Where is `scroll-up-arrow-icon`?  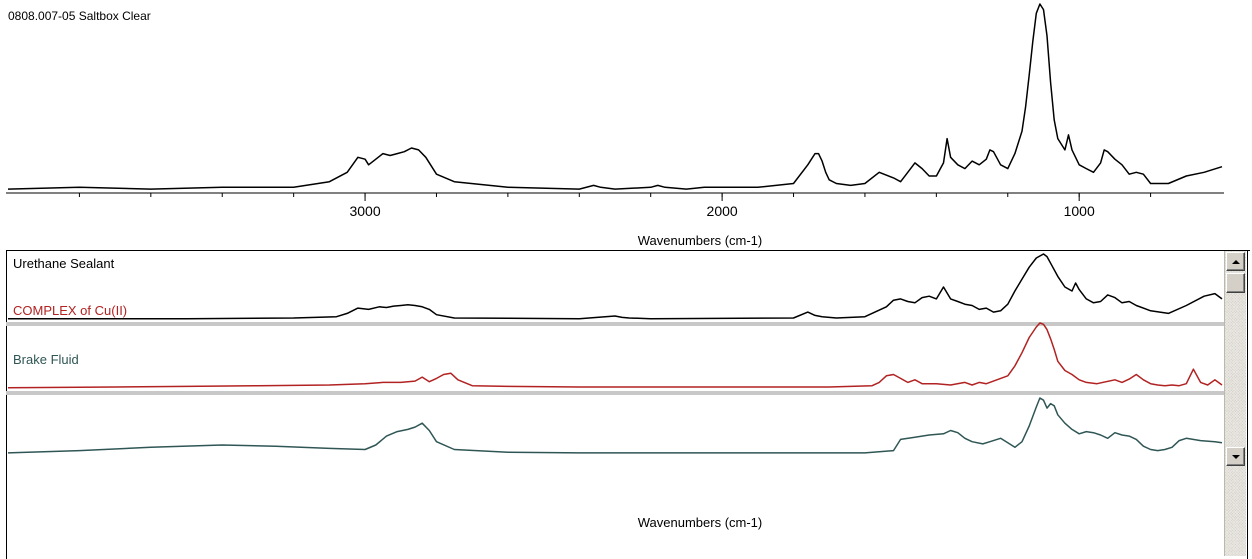 scroll-up-arrow-icon is located at coordinates (1235, 261).